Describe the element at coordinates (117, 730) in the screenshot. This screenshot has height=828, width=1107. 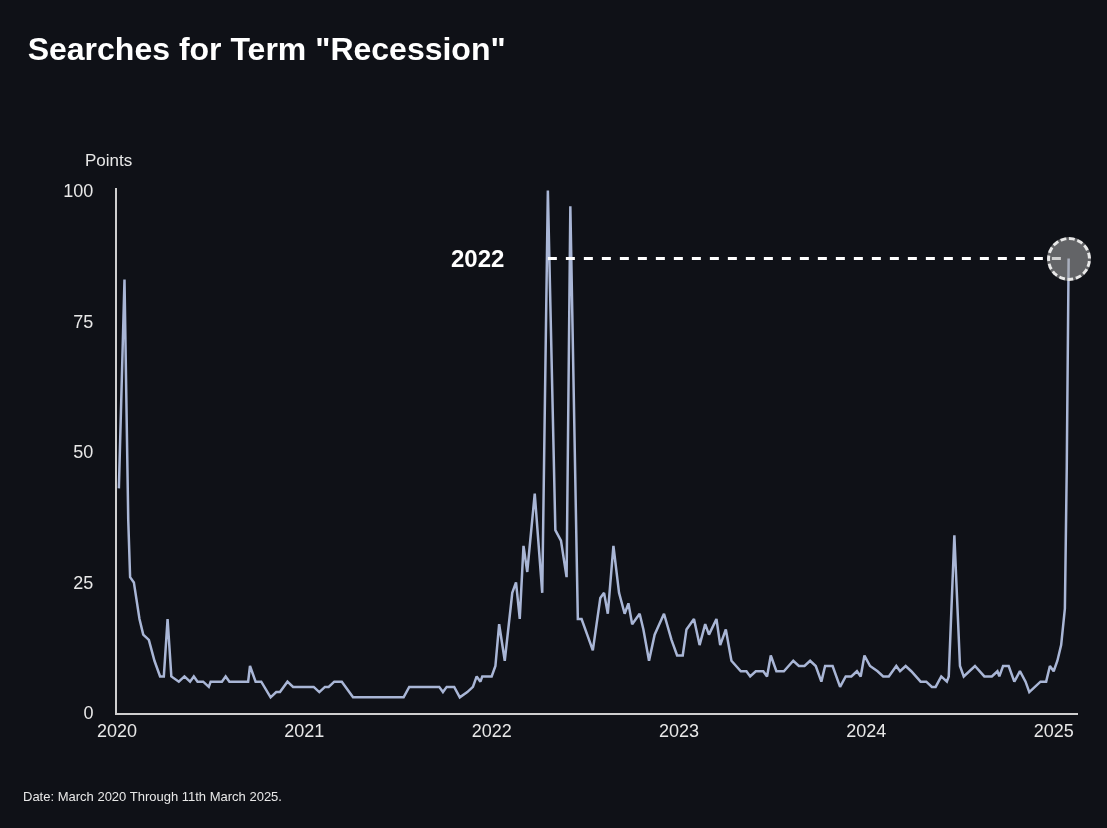
I see `x-tick-label: 2020` at that location.